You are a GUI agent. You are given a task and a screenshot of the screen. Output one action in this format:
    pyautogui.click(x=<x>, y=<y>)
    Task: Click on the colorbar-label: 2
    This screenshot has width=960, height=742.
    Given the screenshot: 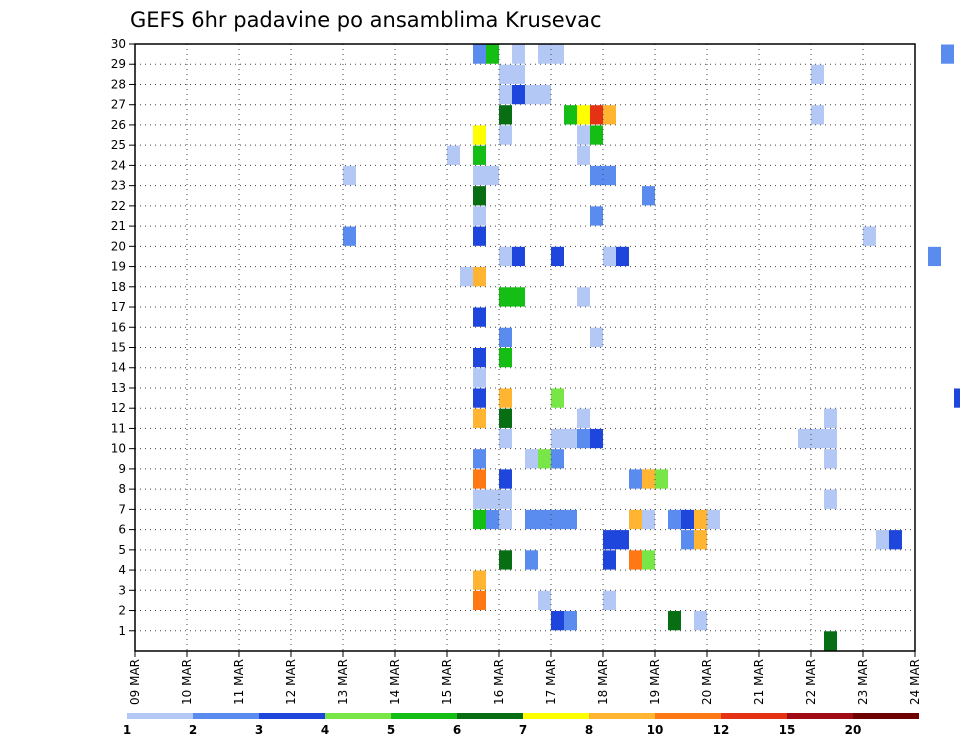 What is the action you would take?
    pyautogui.click(x=193, y=730)
    